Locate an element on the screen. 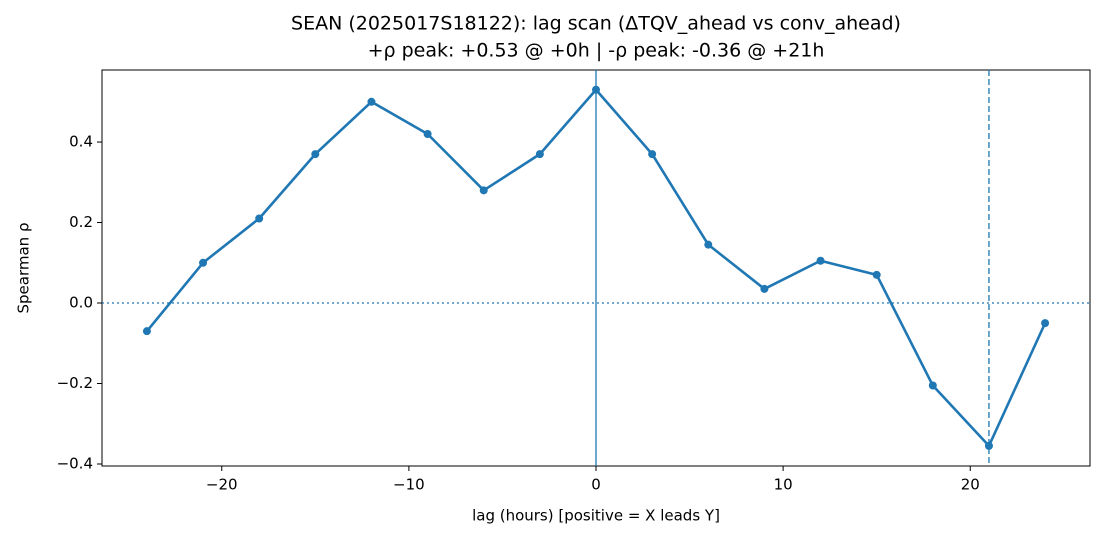 The width and height of the screenshot is (1105, 540). x-tick-label: 10 is located at coordinates (783, 485).